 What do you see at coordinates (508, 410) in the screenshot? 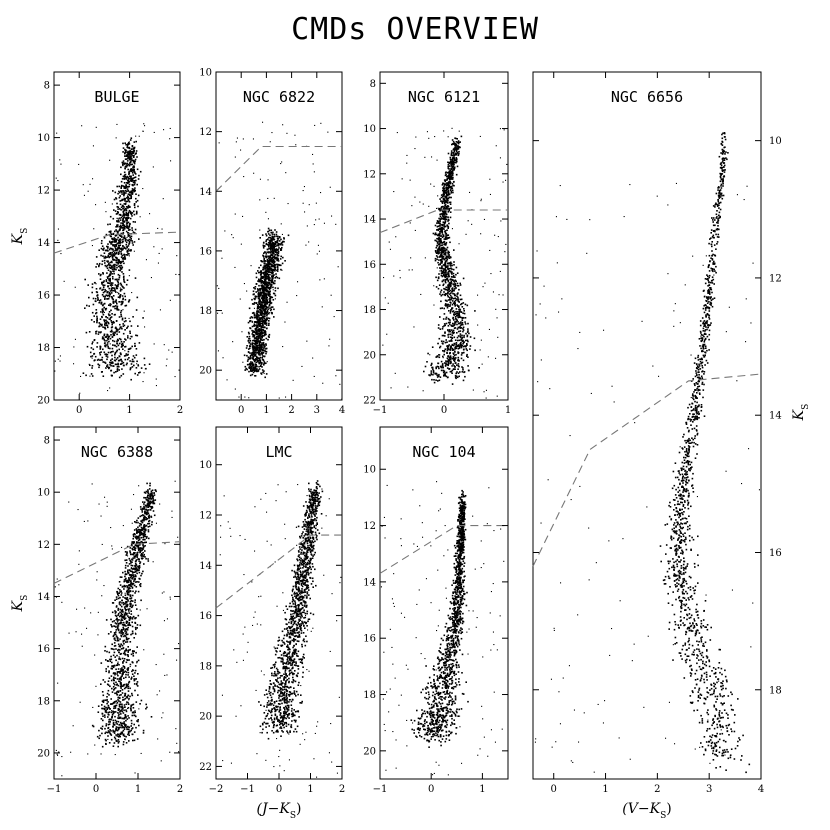
I see `x-tick-label: 1` at bounding box center [508, 410].